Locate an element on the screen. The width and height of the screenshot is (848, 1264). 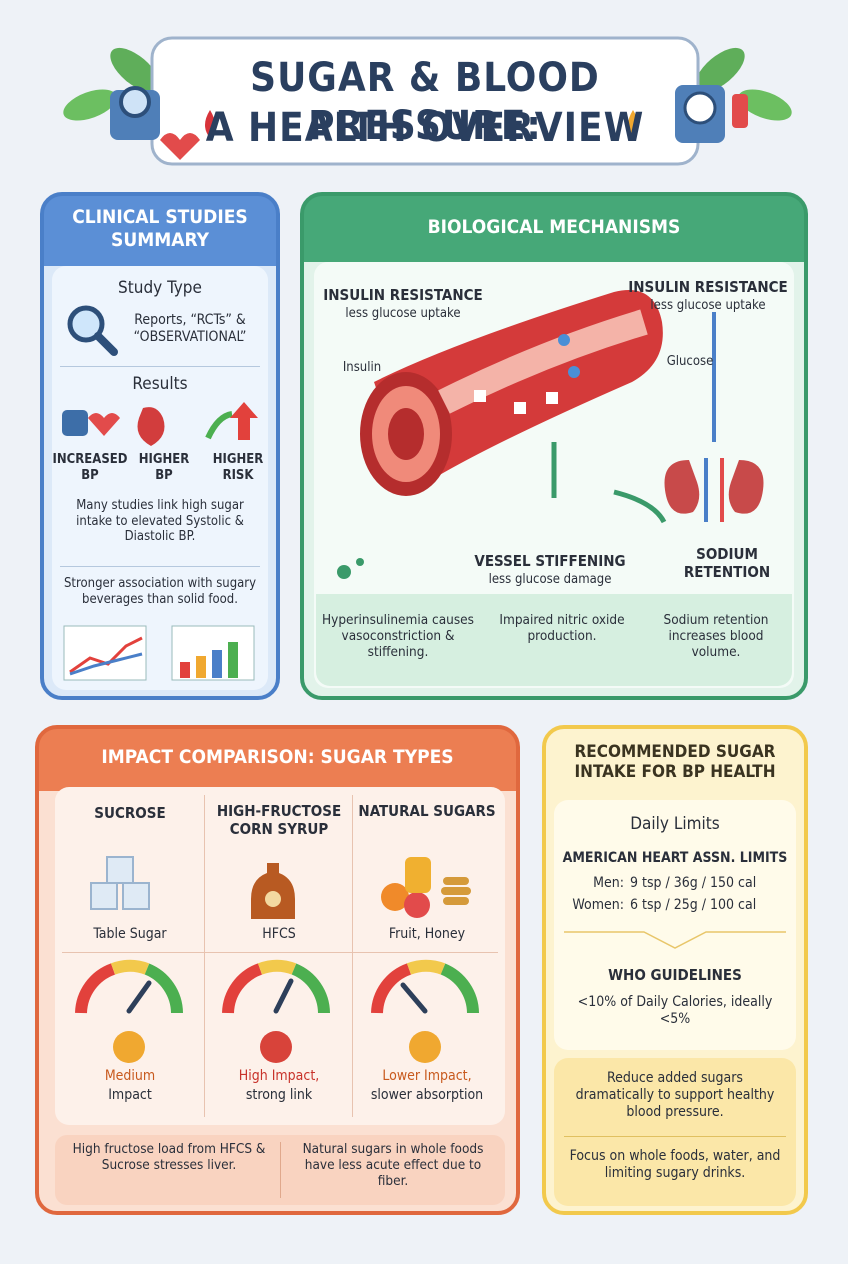
vessel-illustration is located at coordinates (550, 434).